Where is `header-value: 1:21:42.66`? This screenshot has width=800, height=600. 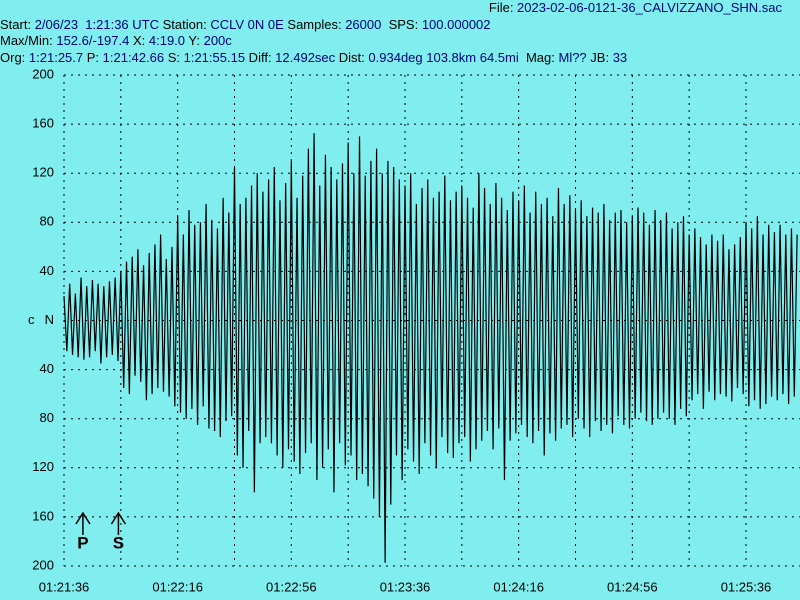 header-value: 1:21:42.66 is located at coordinates (133, 57).